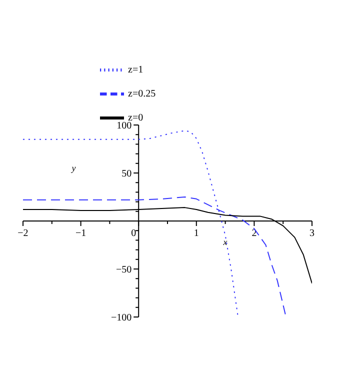  Describe the element at coordinates (80, 233) in the screenshot. I see `x-tick-label: −1` at that location.